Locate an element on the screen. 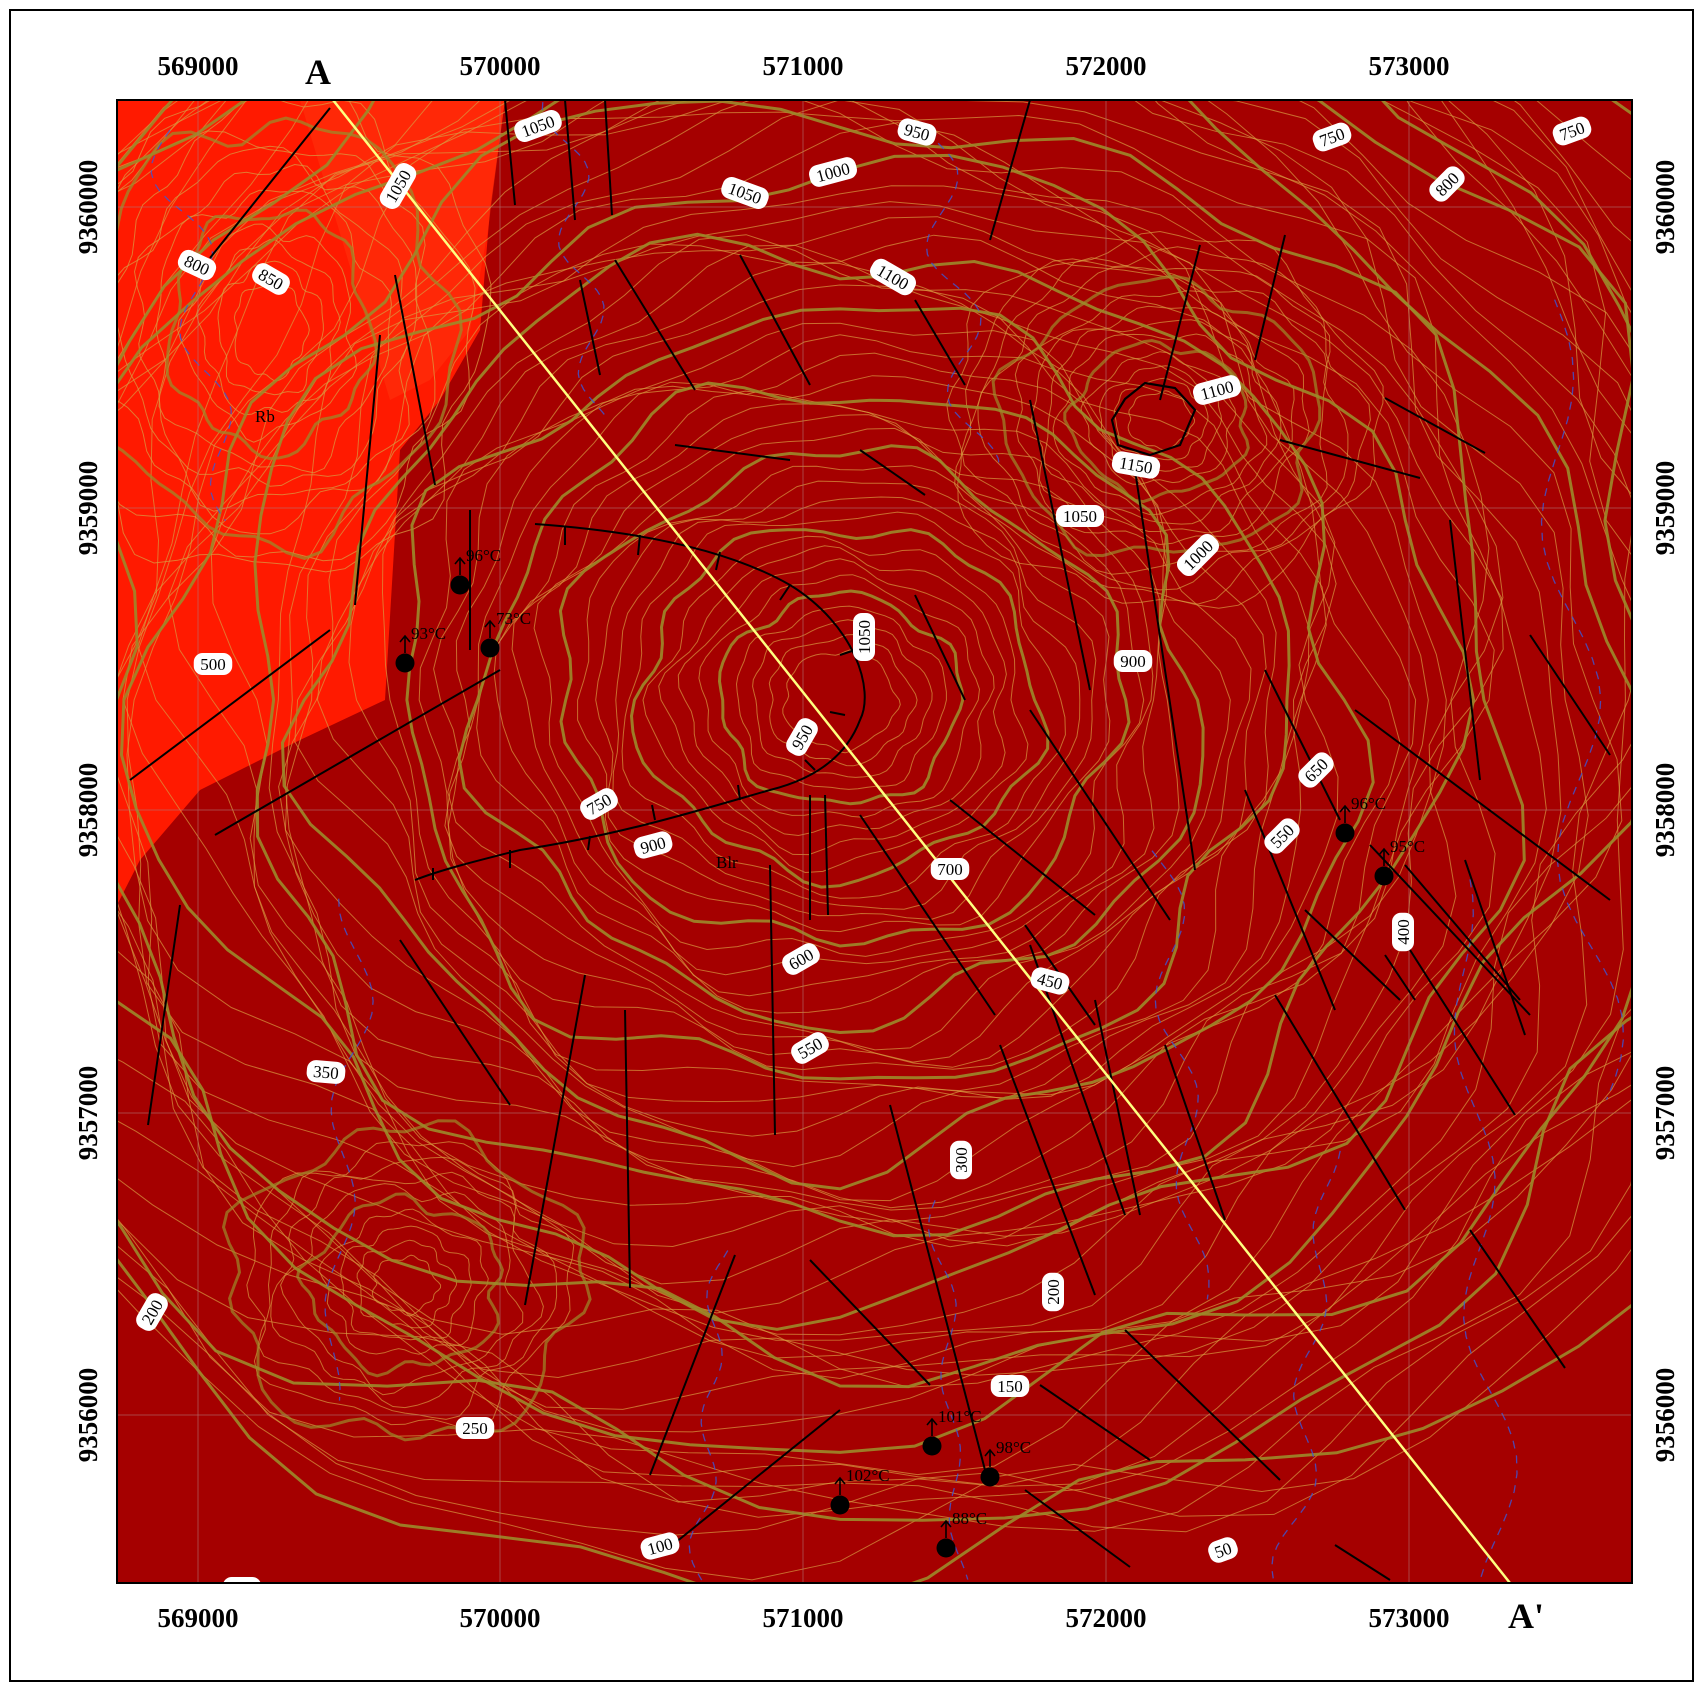 This screenshot has height=1696, width=1703. spring-temperature-label: 96°C is located at coordinates (483, 555).